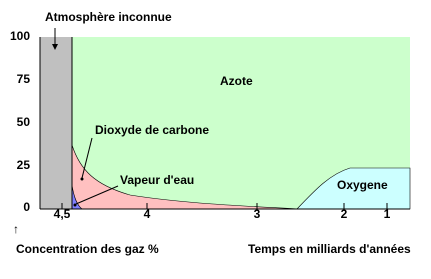 This screenshot has height=279, width=431. I want to click on x-axis-label: Temps en milliards d'années, so click(329, 249).